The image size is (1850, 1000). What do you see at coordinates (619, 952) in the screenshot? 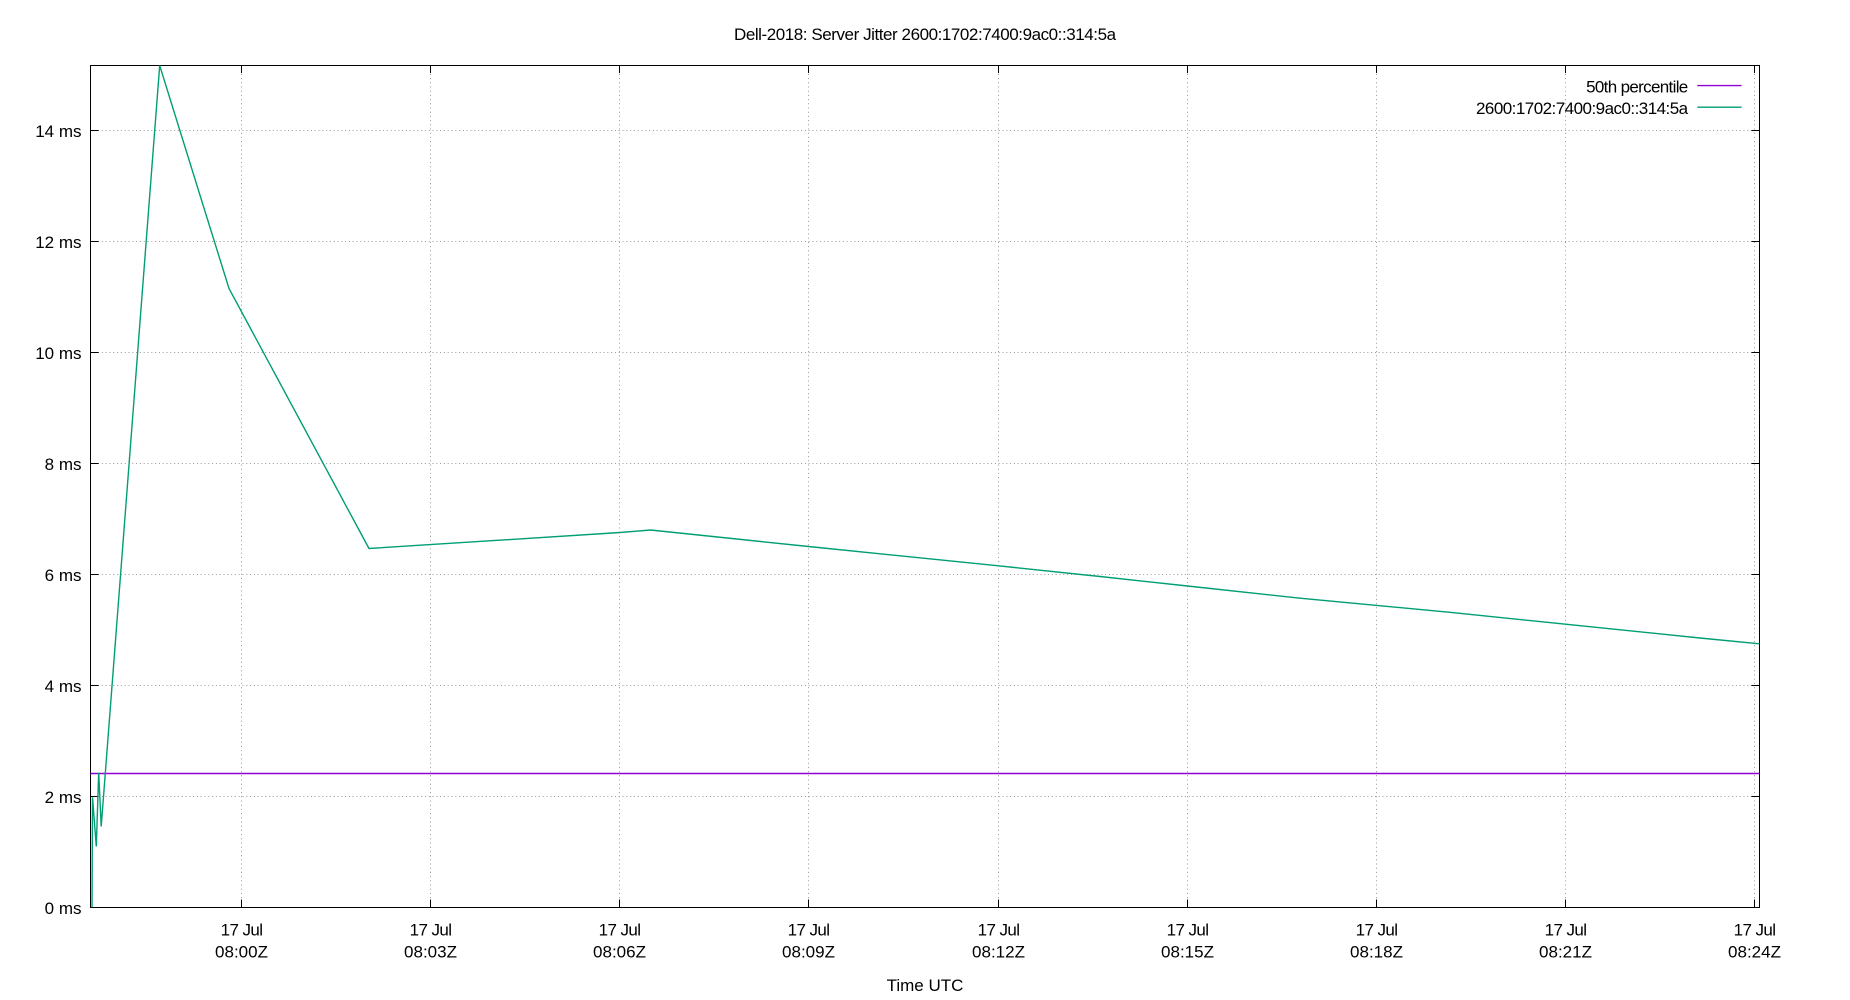
I see `svg-text: 08:06Z` at bounding box center [619, 952].